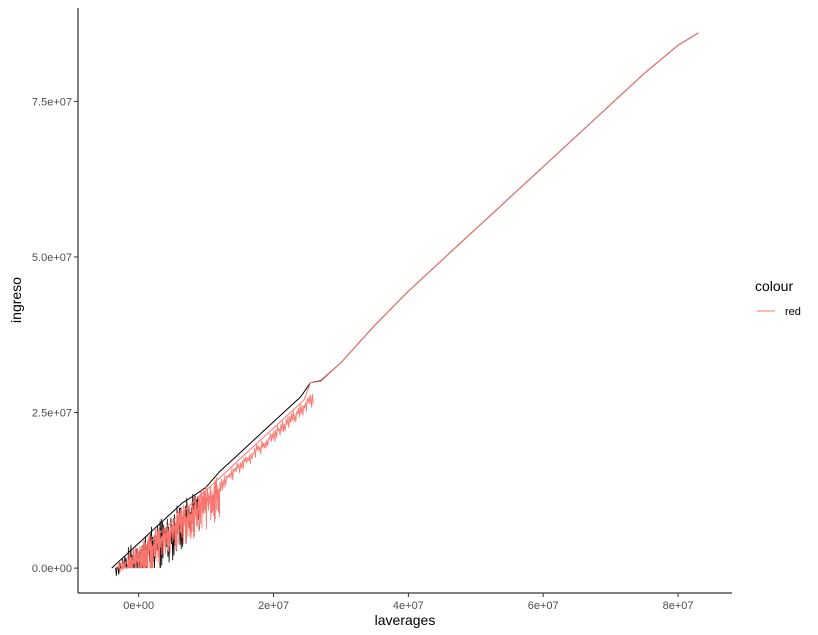 The width and height of the screenshot is (818, 635). What do you see at coordinates (408, 606) in the screenshot?
I see `x-tick-label: 4e+07` at bounding box center [408, 606].